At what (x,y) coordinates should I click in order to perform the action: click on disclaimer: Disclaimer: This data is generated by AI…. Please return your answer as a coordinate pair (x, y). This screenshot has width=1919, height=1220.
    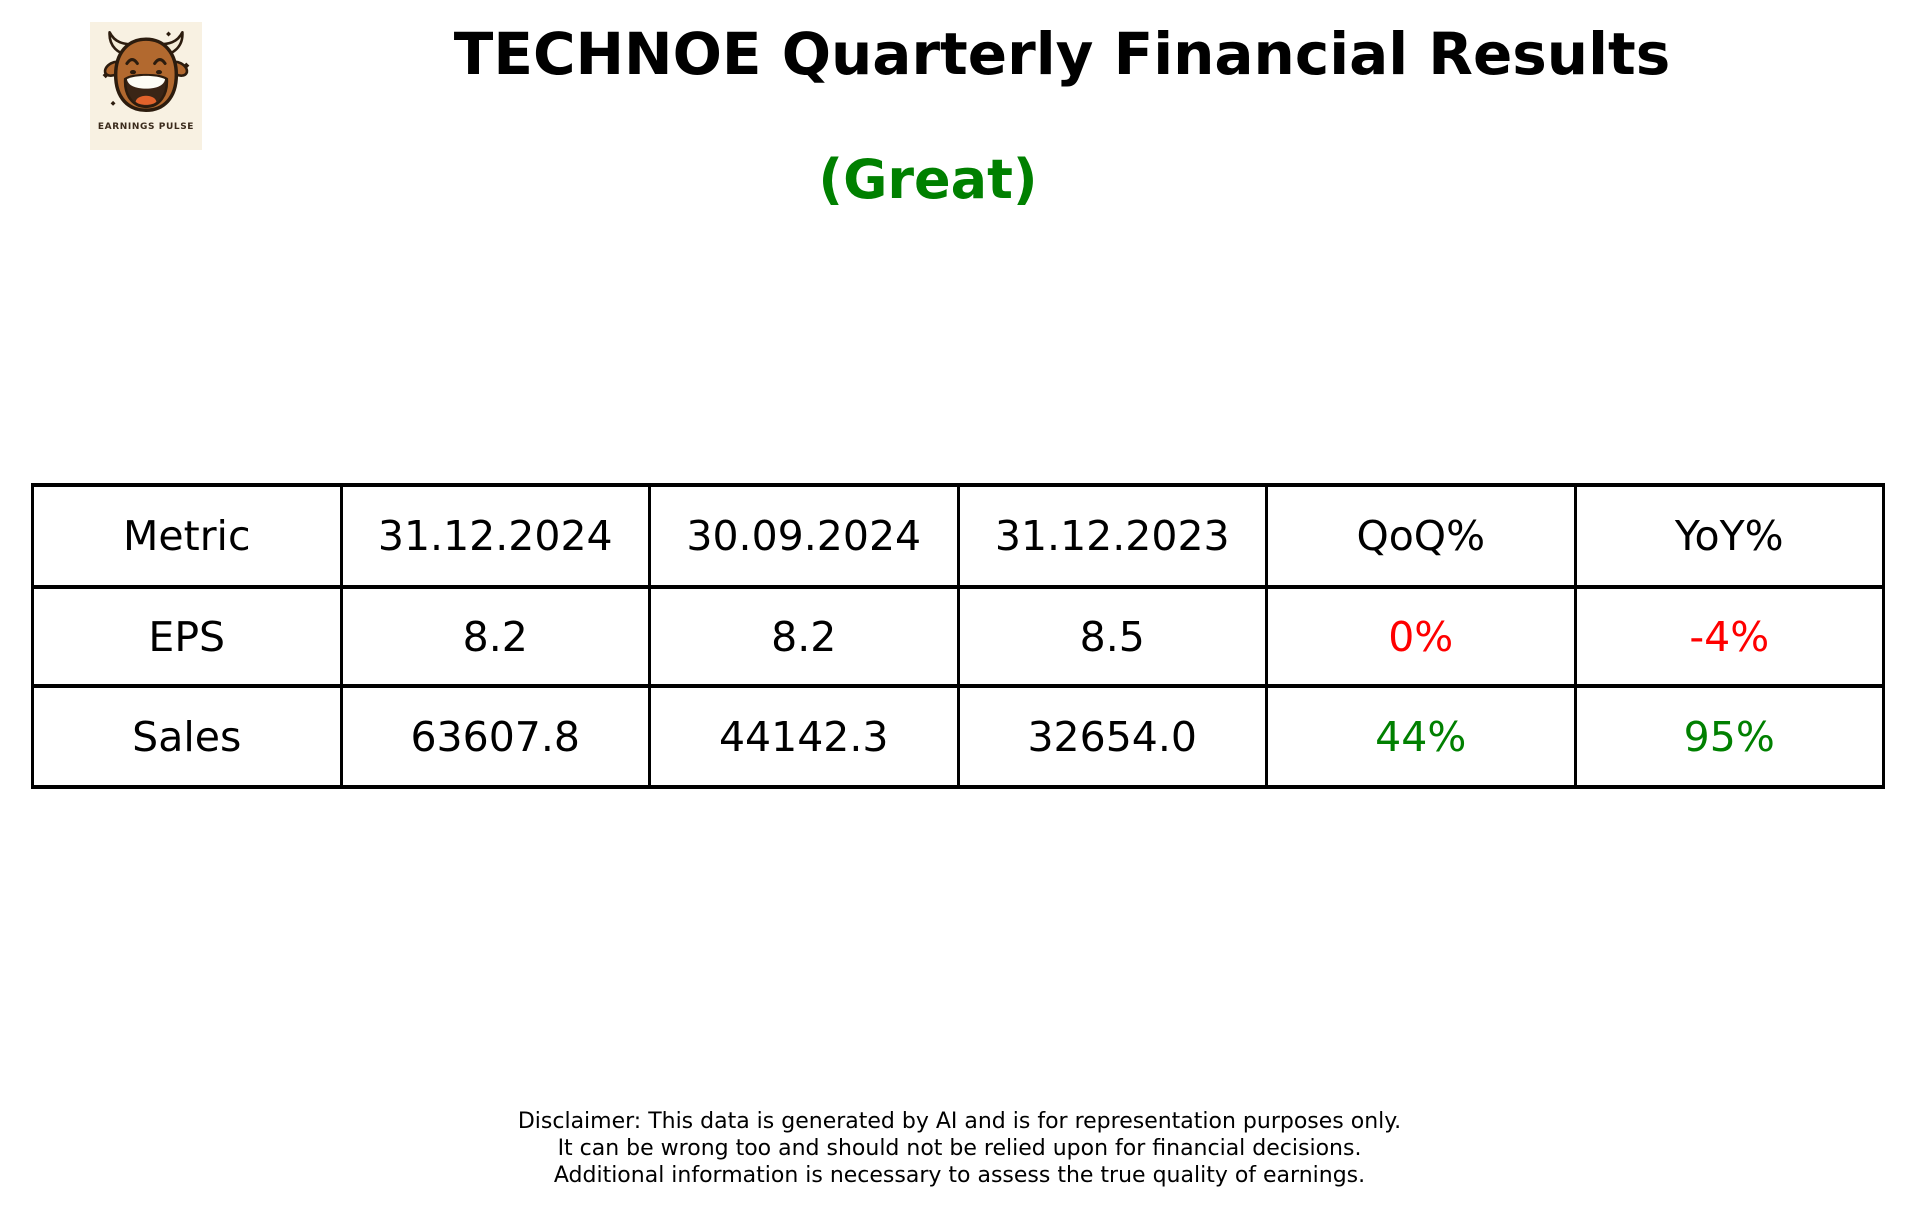
    Looking at the image, I should click on (959, 1148).